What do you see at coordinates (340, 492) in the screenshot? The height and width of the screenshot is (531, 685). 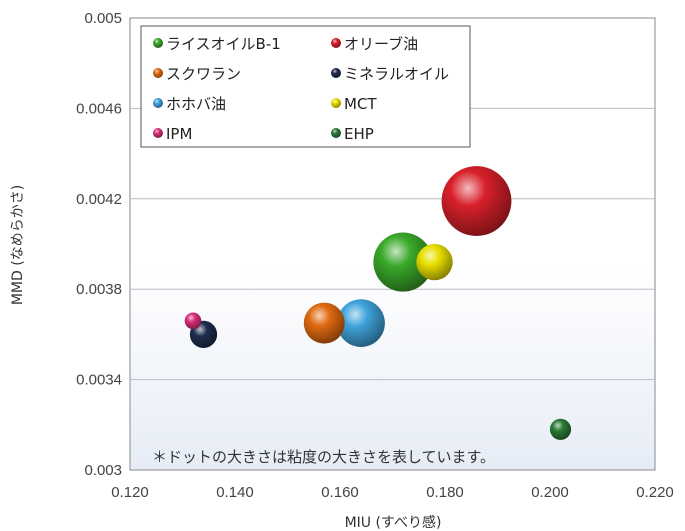 I see `x-tick-label: 0.160` at bounding box center [340, 492].